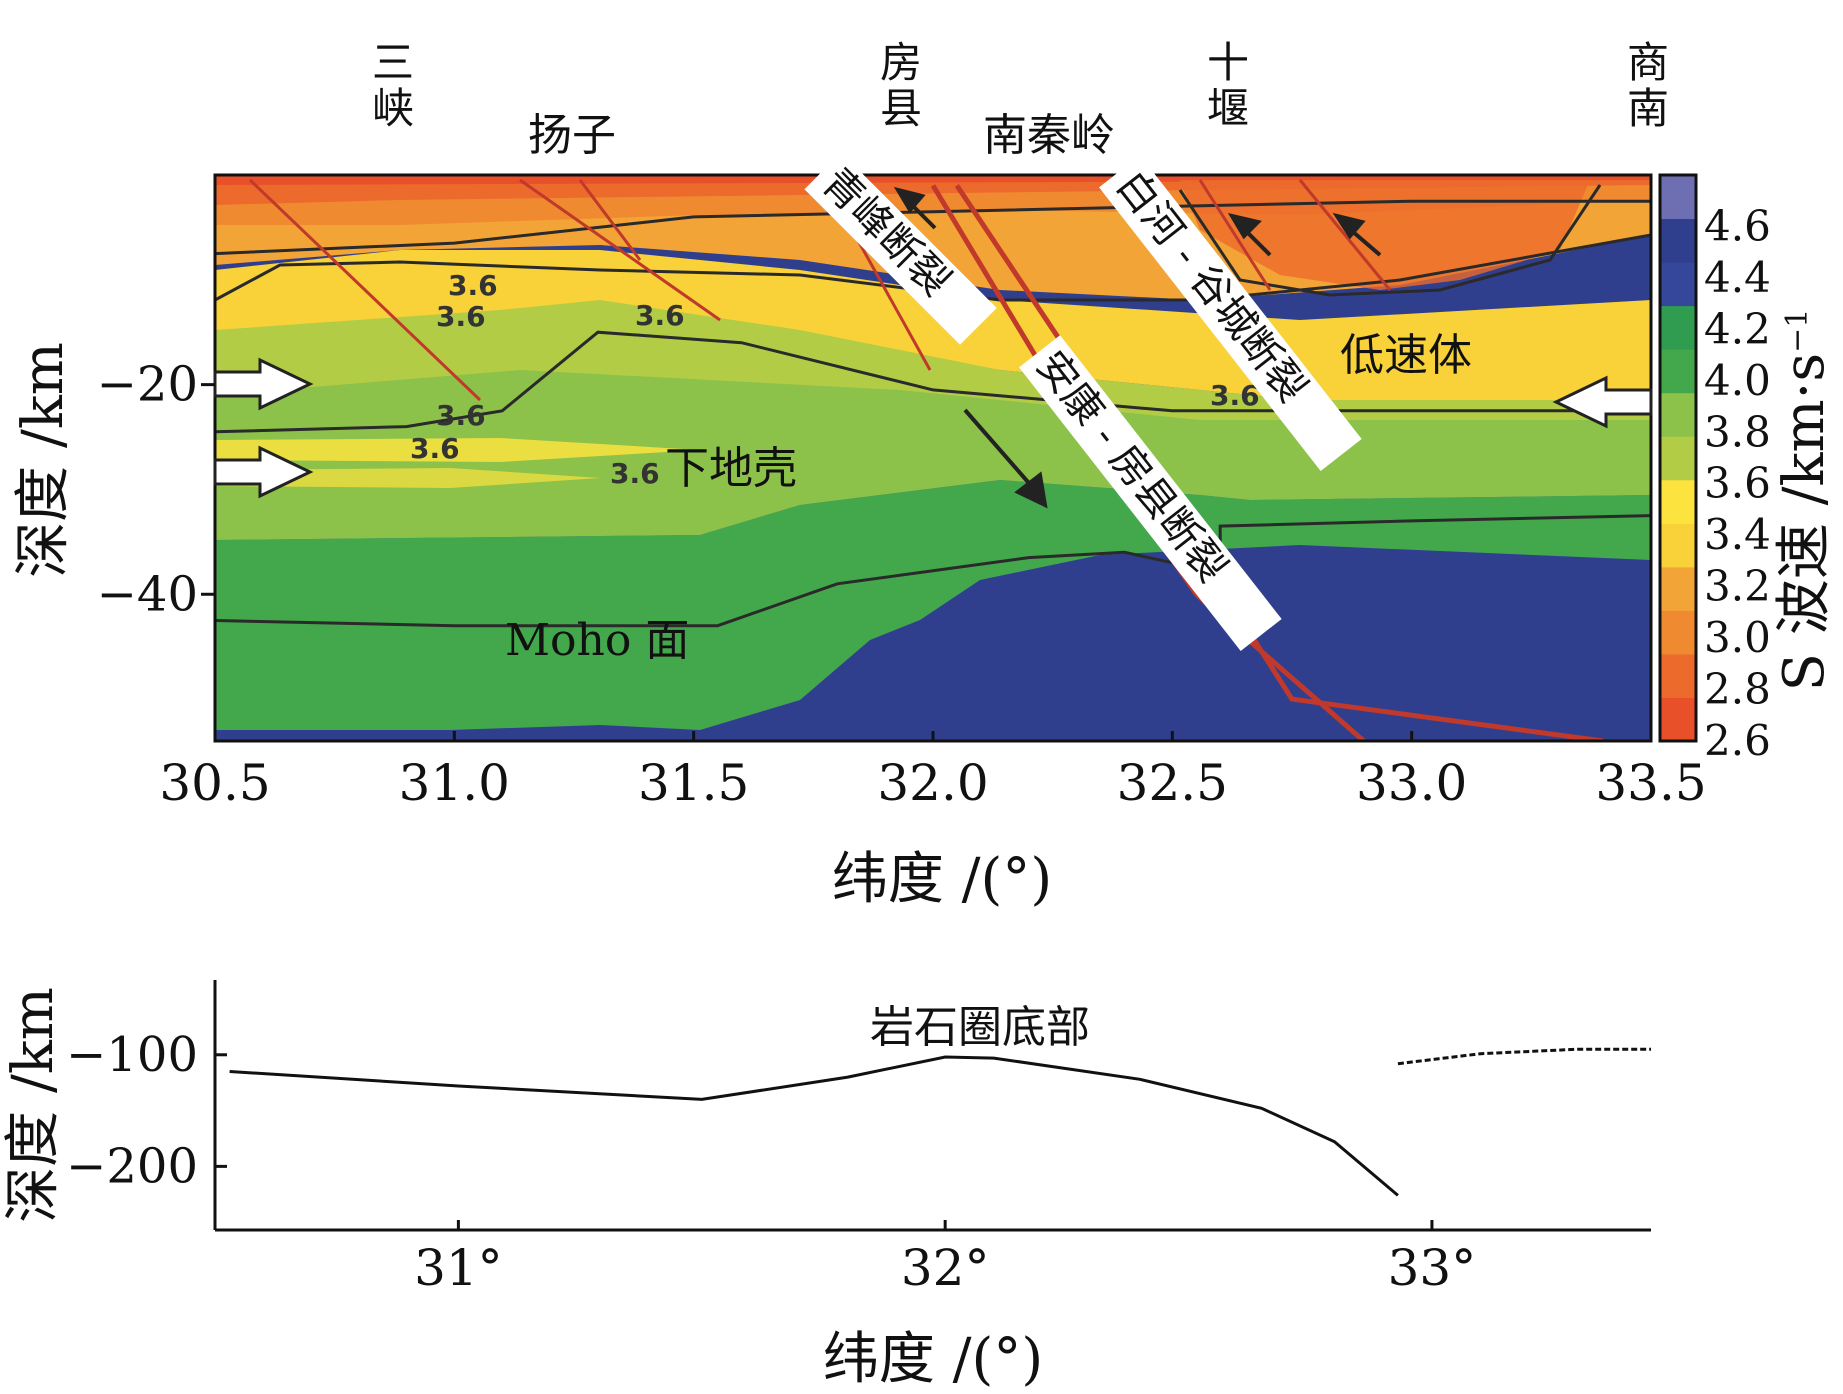 This screenshot has width=1843, height=1394. I want to click on x-tick-label: 33.0, so click(1411, 783).